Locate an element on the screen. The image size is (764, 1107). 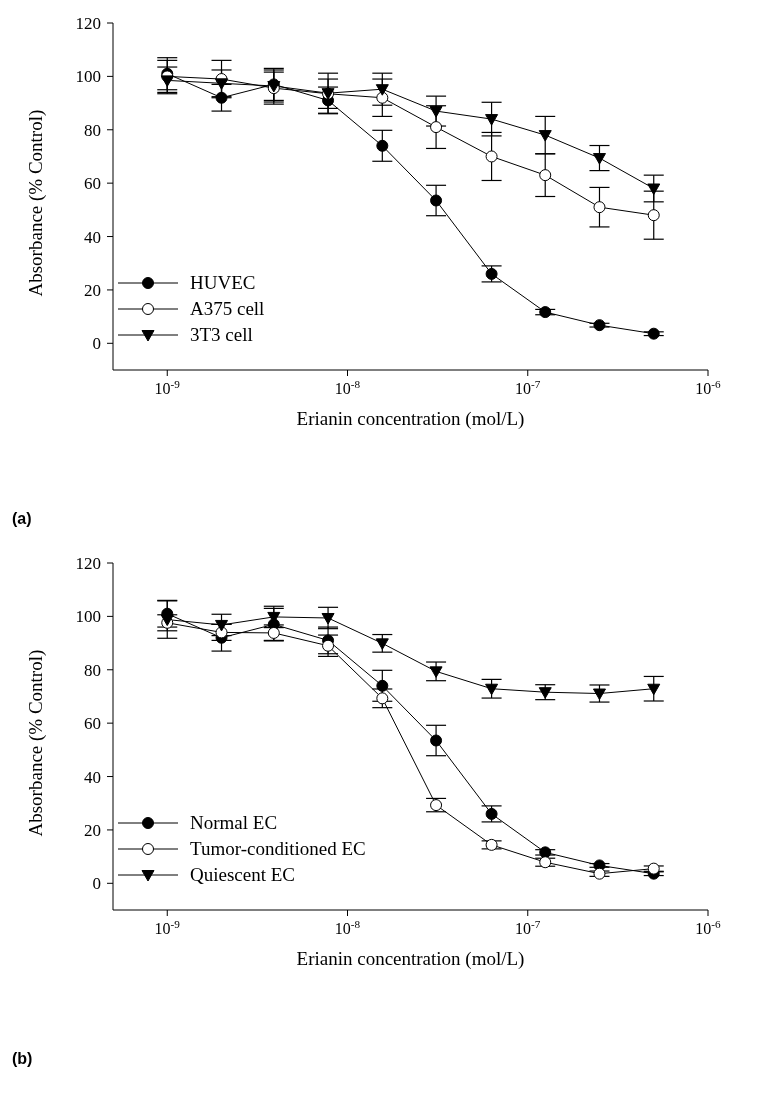
legend-label: Tumor-conditioned EC is located at coordinates (278, 849).